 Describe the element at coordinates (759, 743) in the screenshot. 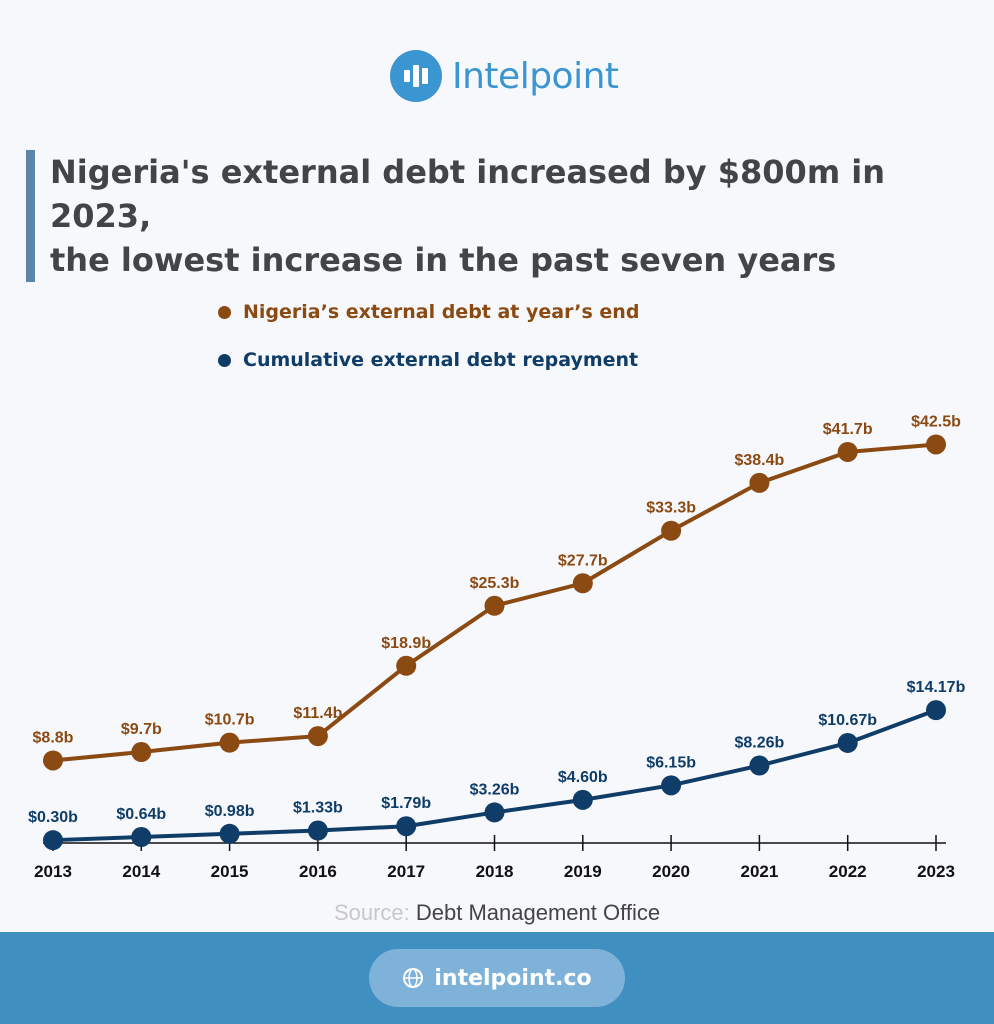

I see `data-label: $8.26b` at that location.